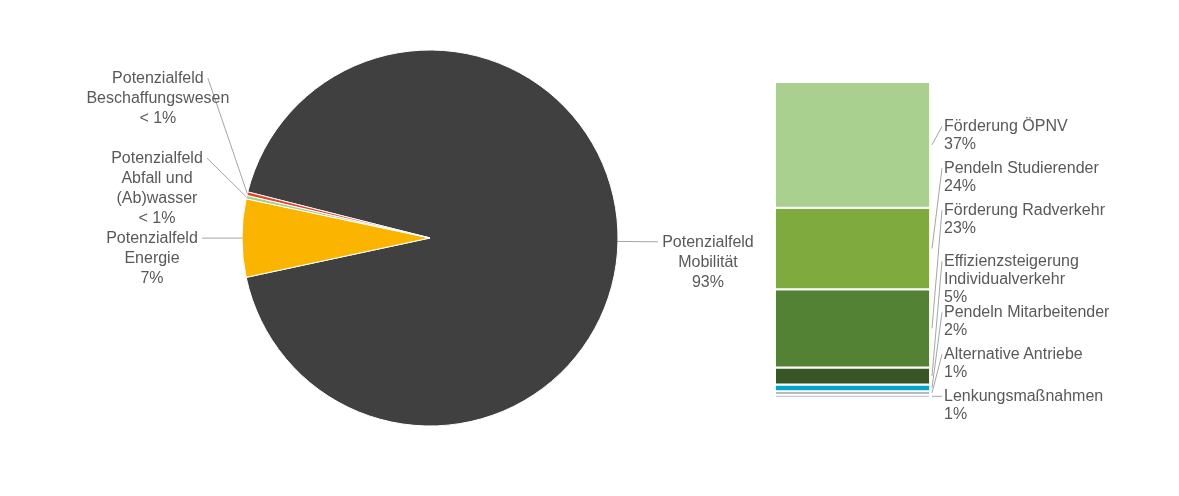 This screenshot has width=1179, height=496. Describe the element at coordinates (707, 281) in the screenshot. I see `data-label: 93%` at that location.